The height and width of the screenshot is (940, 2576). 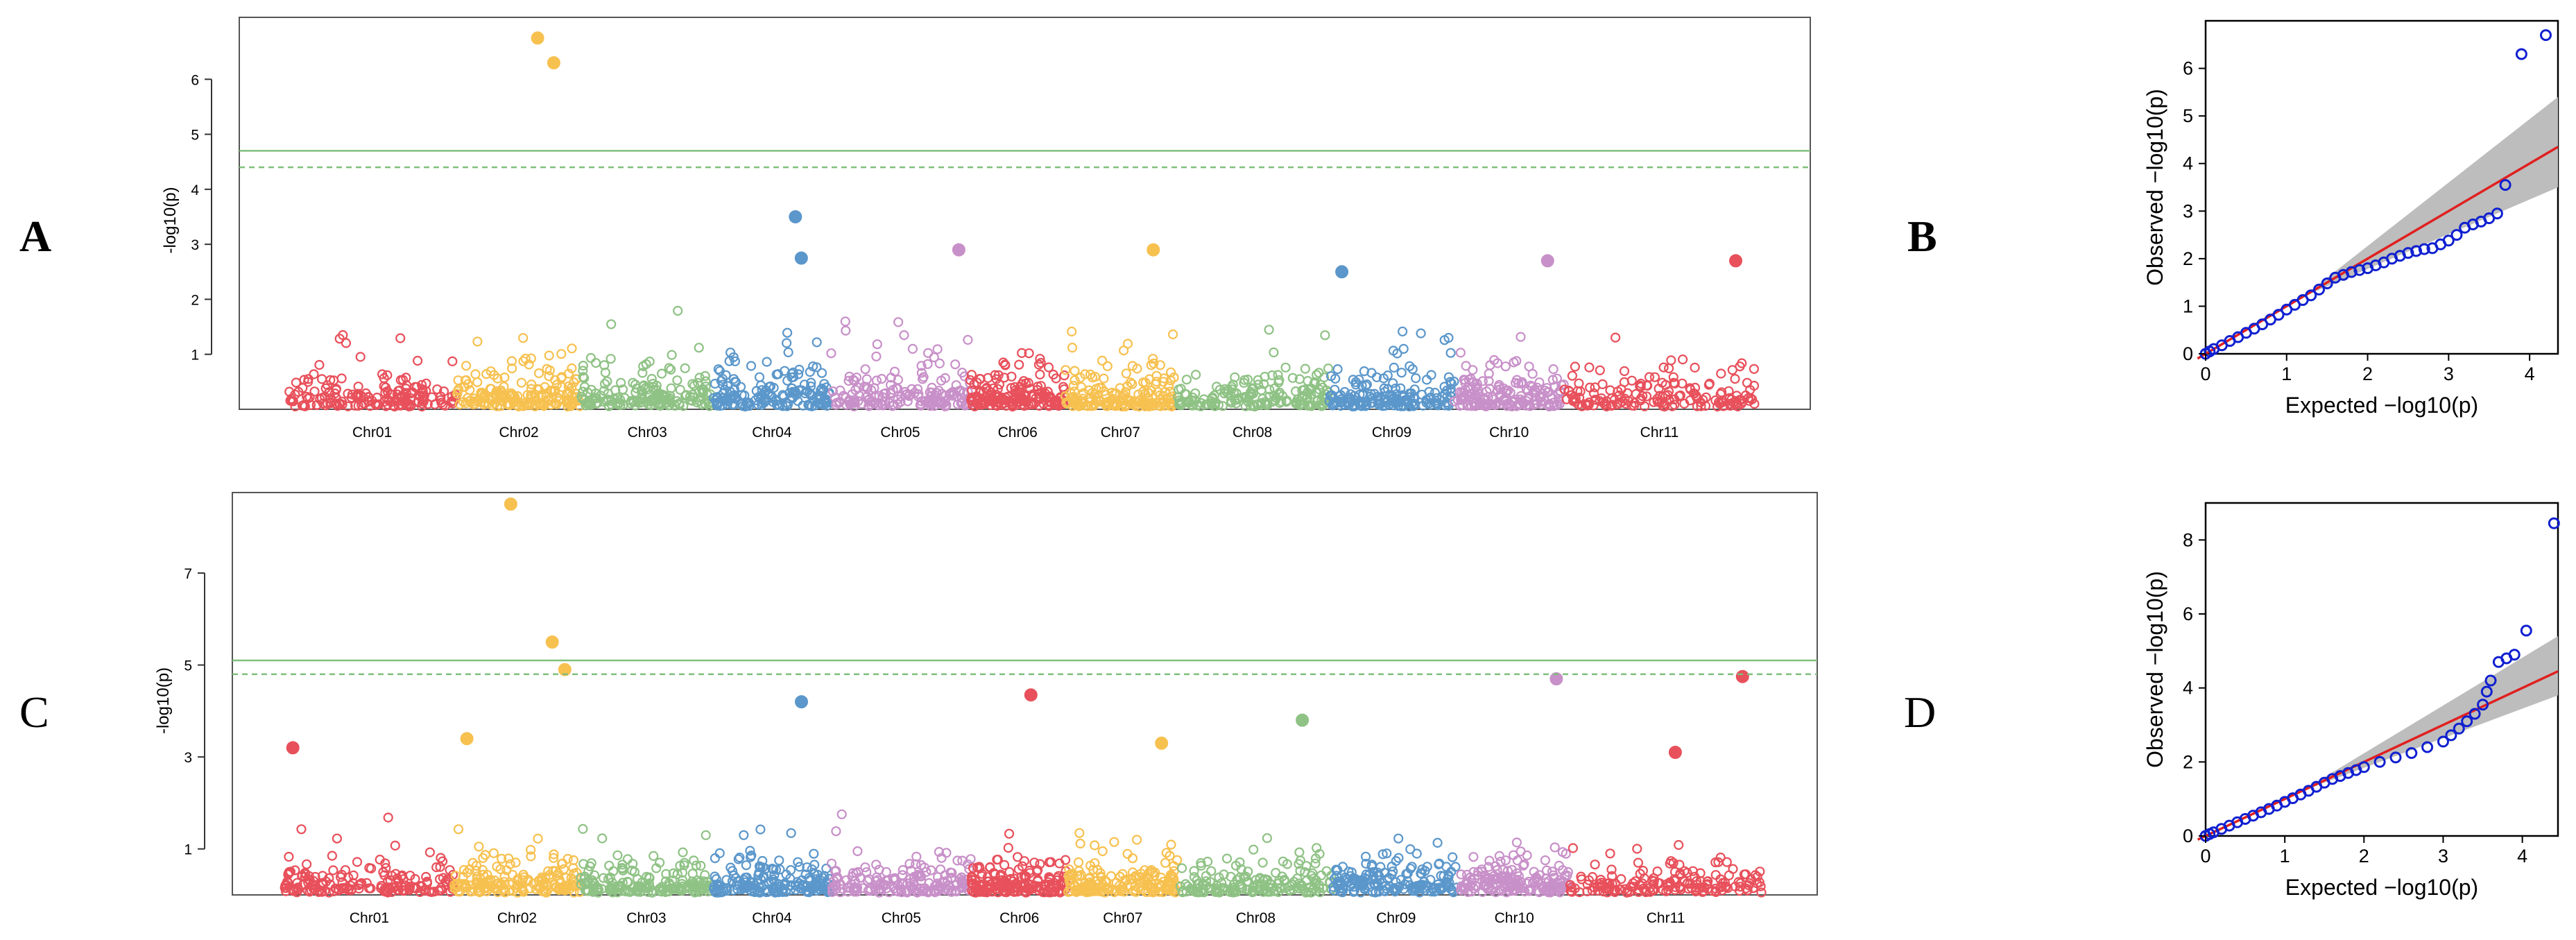 What do you see at coordinates (2381, 887) in the screenshot?
I see `x-axis-title: Expected −log10(p)` at bounding box center [2381, 887].